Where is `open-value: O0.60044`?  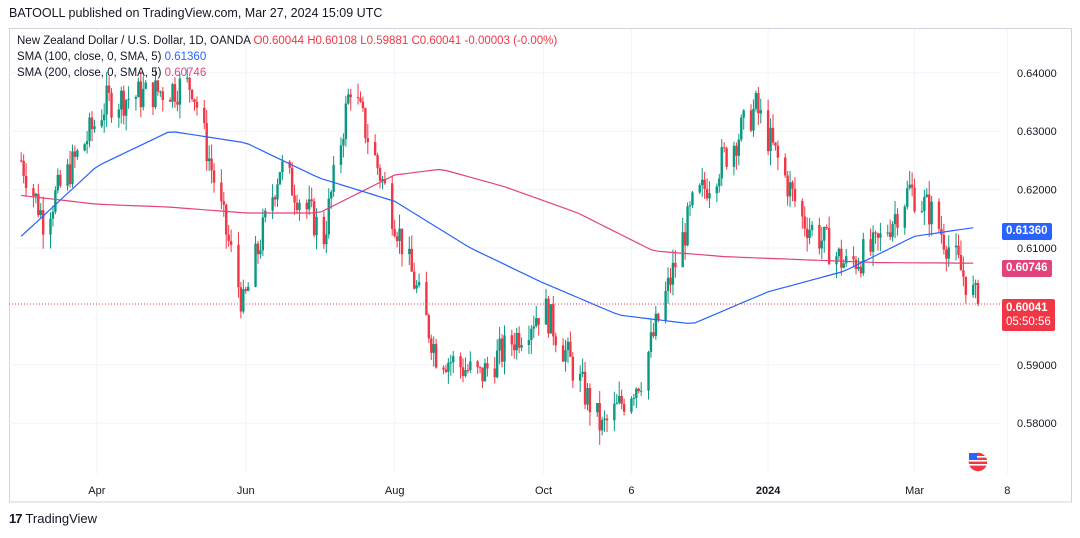
open-value: O0.60044 is located at coordinates (278, 41).